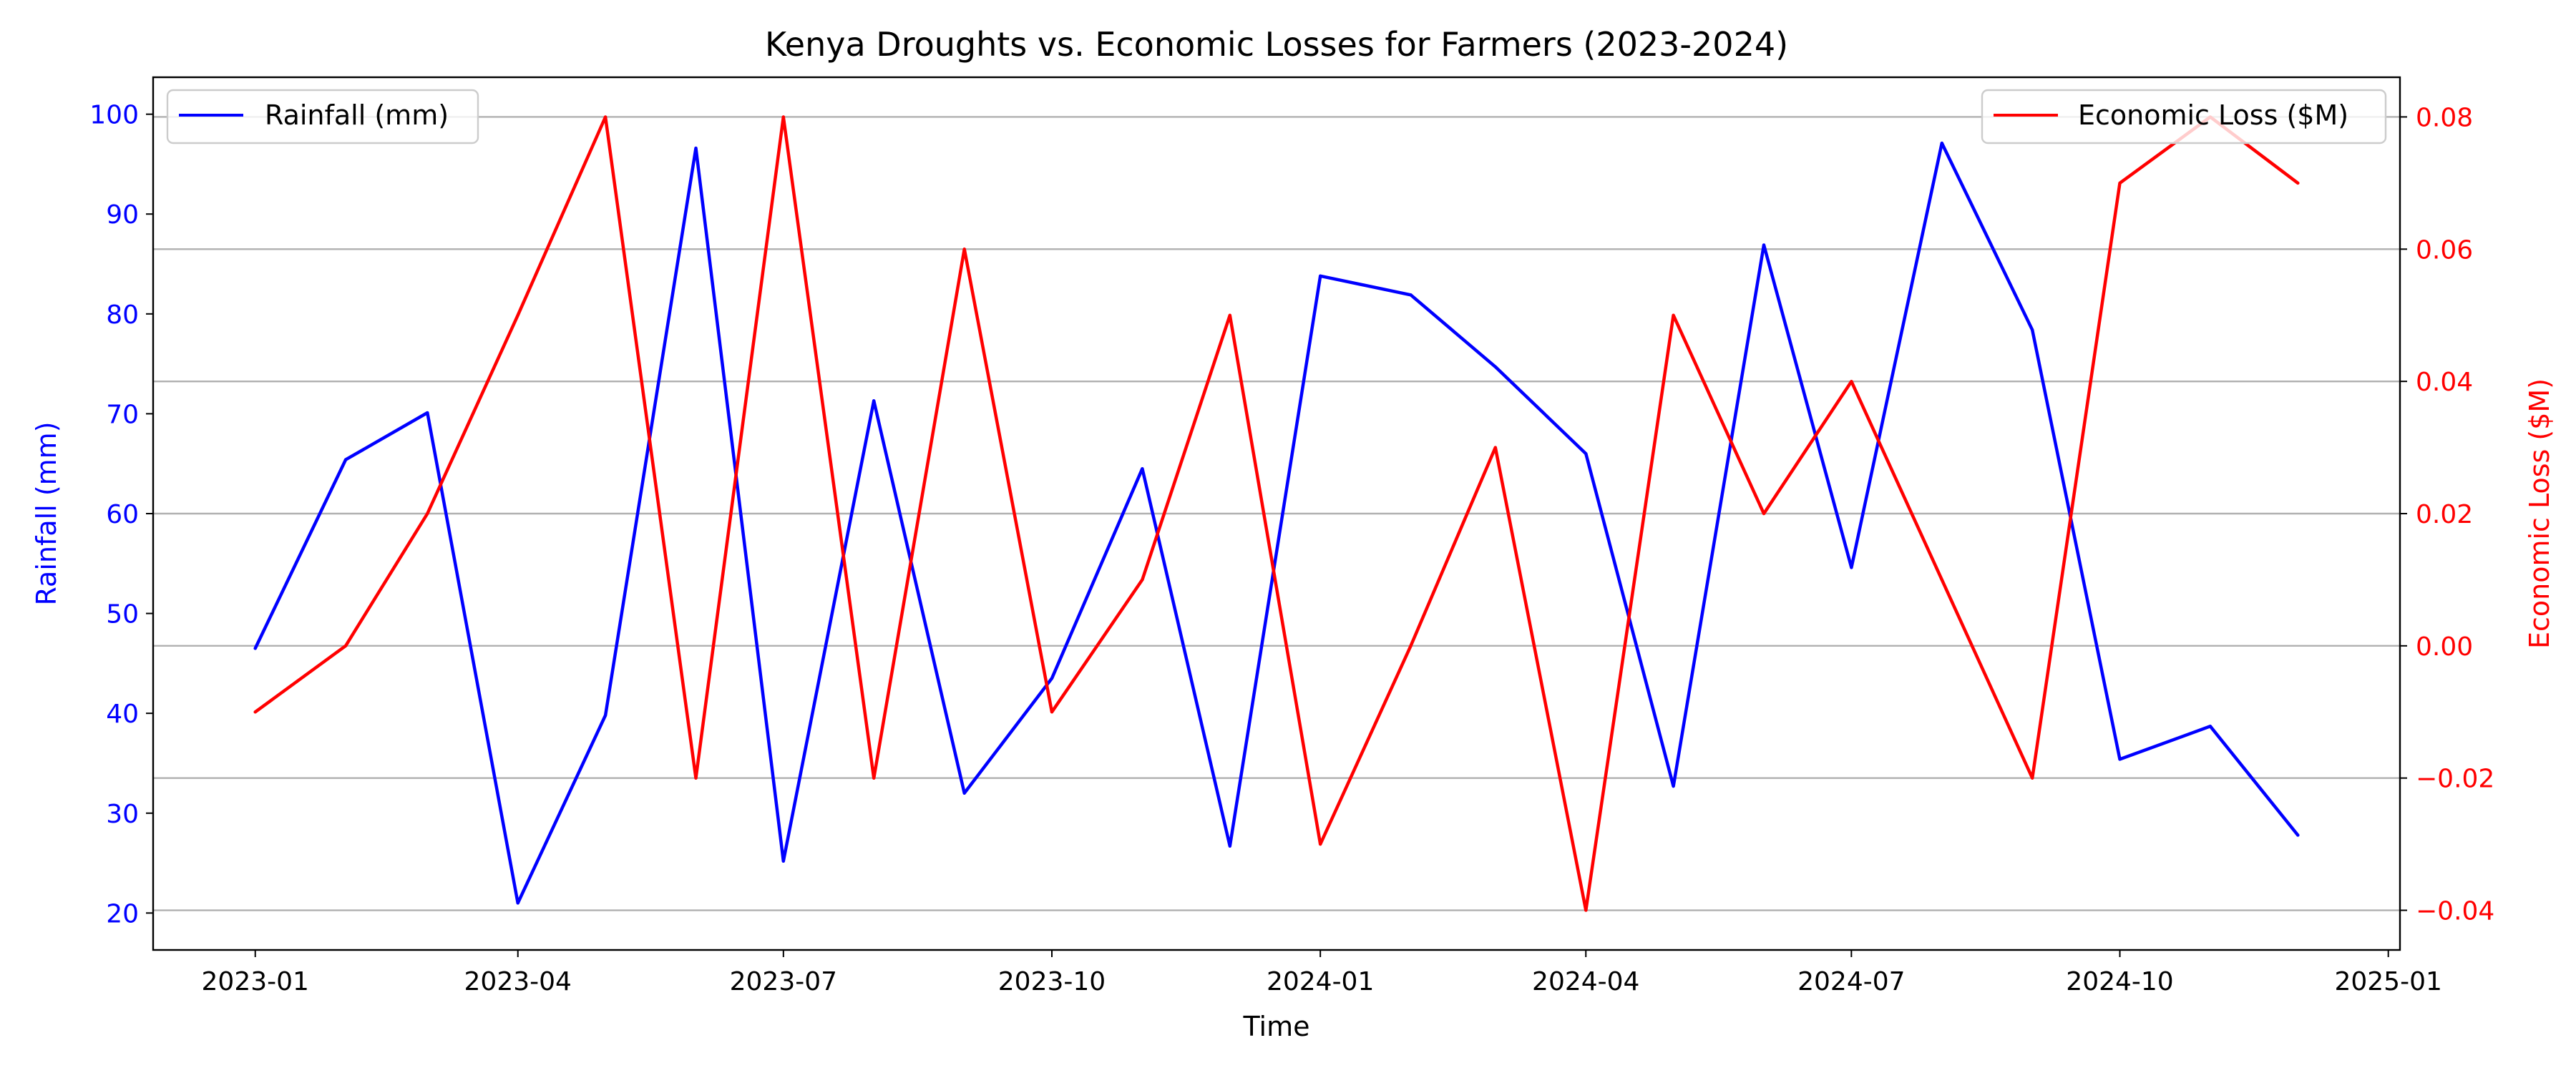  What do you see at coordinates (122, 914) in the screenshot?
I see `y-left-tick-label: 20` at bounding box center [122, 914].